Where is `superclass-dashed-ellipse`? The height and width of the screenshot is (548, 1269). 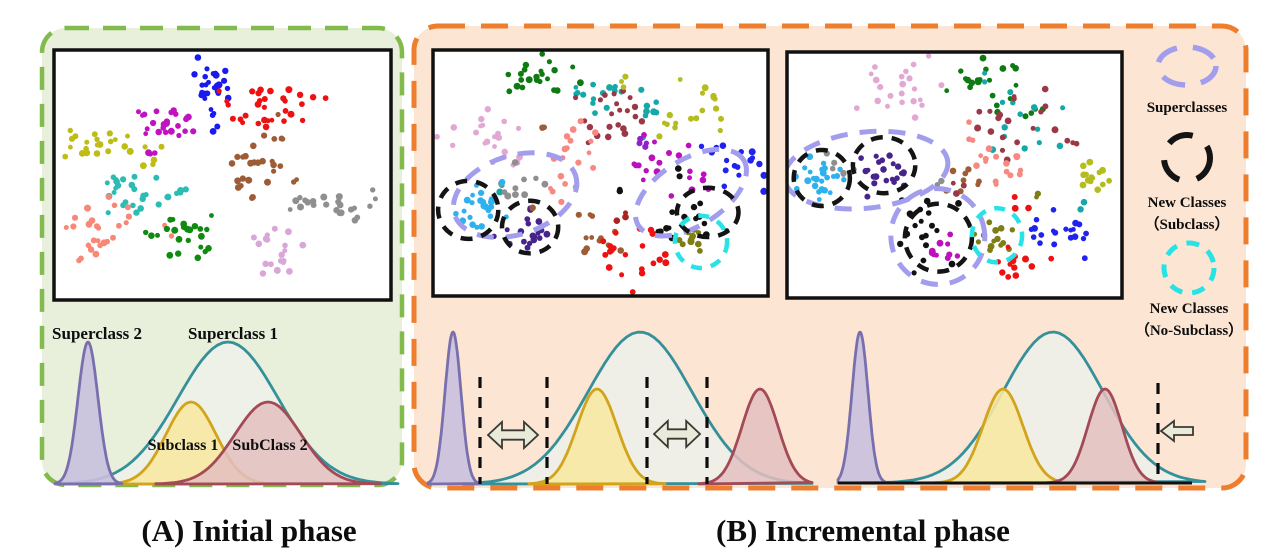 superclass-dashed-ellipse is located at coordinates (938, 236).